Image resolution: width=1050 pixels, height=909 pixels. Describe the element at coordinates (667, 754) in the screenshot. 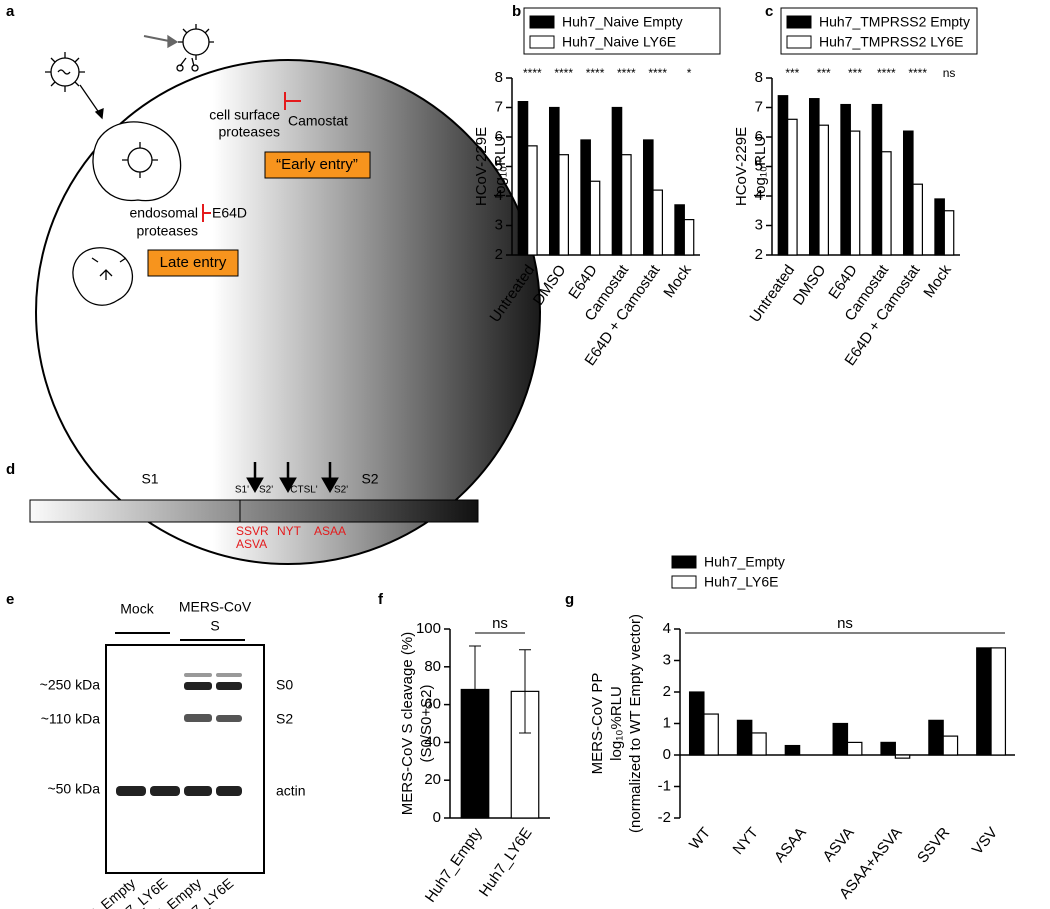

I see `y-tick-label: 0` at that location.